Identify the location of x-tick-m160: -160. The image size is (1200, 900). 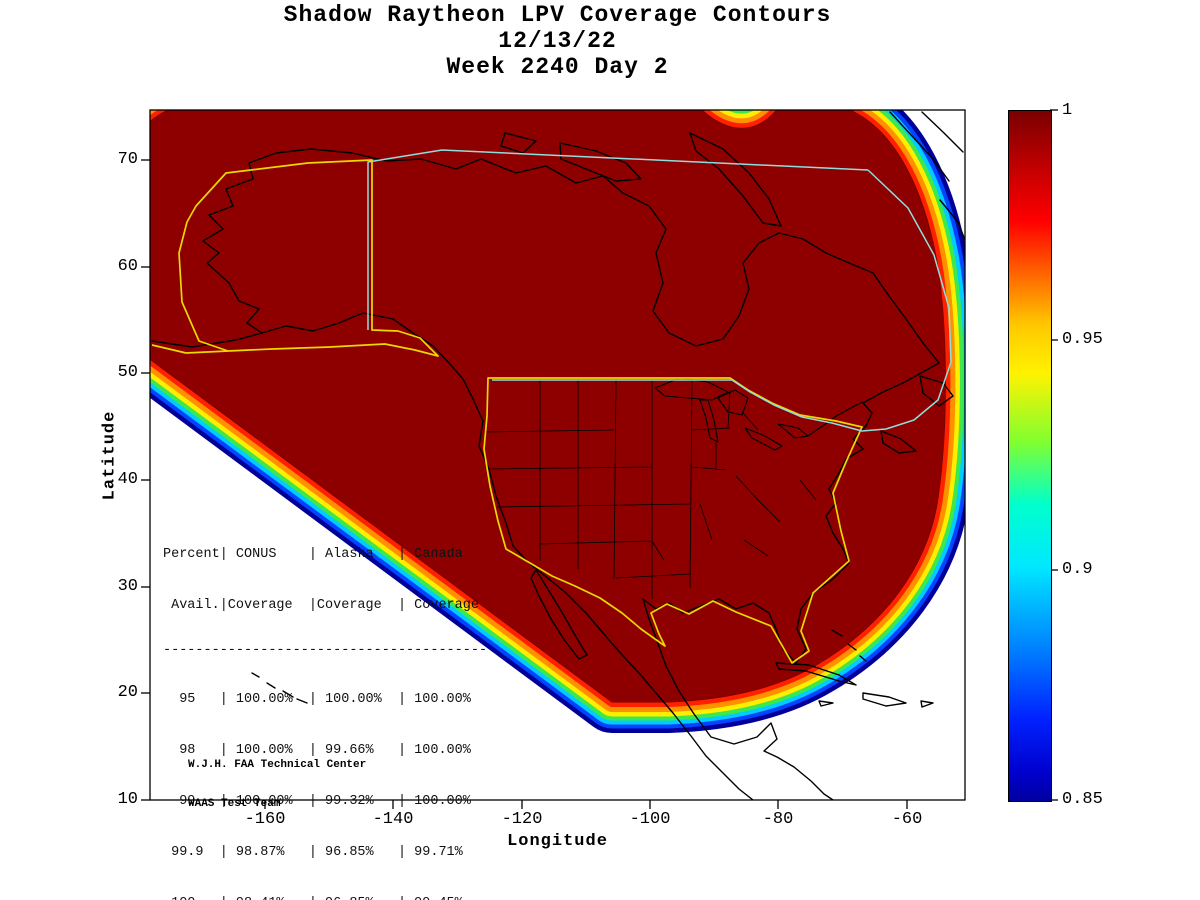
(265, 819).